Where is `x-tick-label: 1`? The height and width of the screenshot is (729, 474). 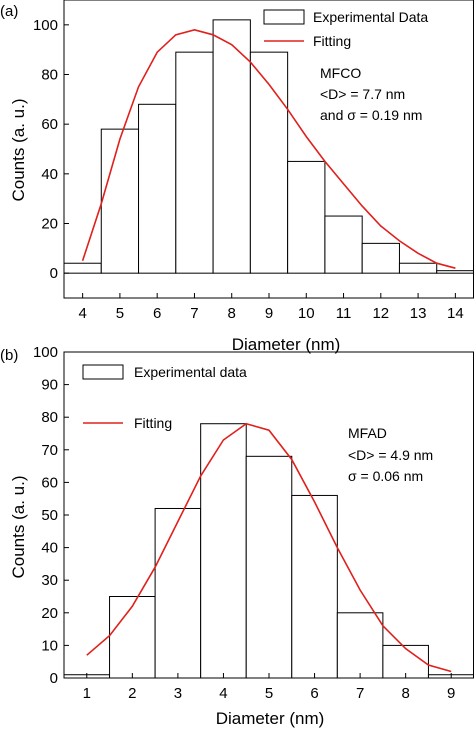
x-tick-label: 1 is located at coordinates (87, 693).